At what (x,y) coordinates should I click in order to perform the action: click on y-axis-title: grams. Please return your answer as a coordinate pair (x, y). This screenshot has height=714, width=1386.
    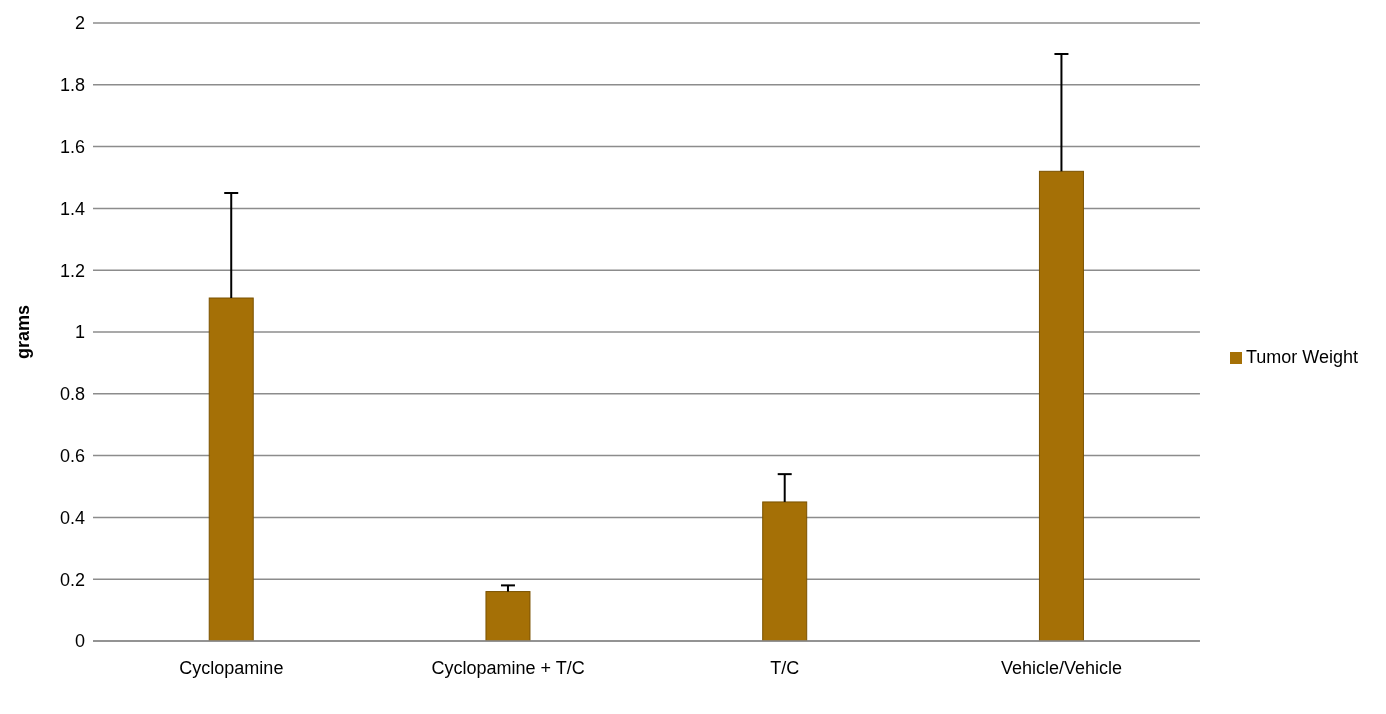
    Looking at the image, I should click on (23, 332).